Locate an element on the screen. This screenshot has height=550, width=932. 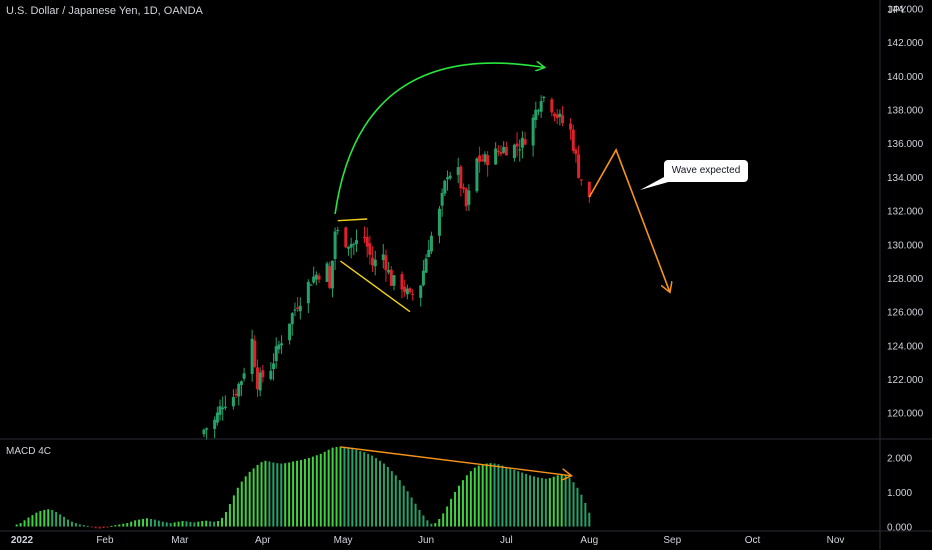
macd-tick-label: 2.000 is located at coordinates (899, 458).